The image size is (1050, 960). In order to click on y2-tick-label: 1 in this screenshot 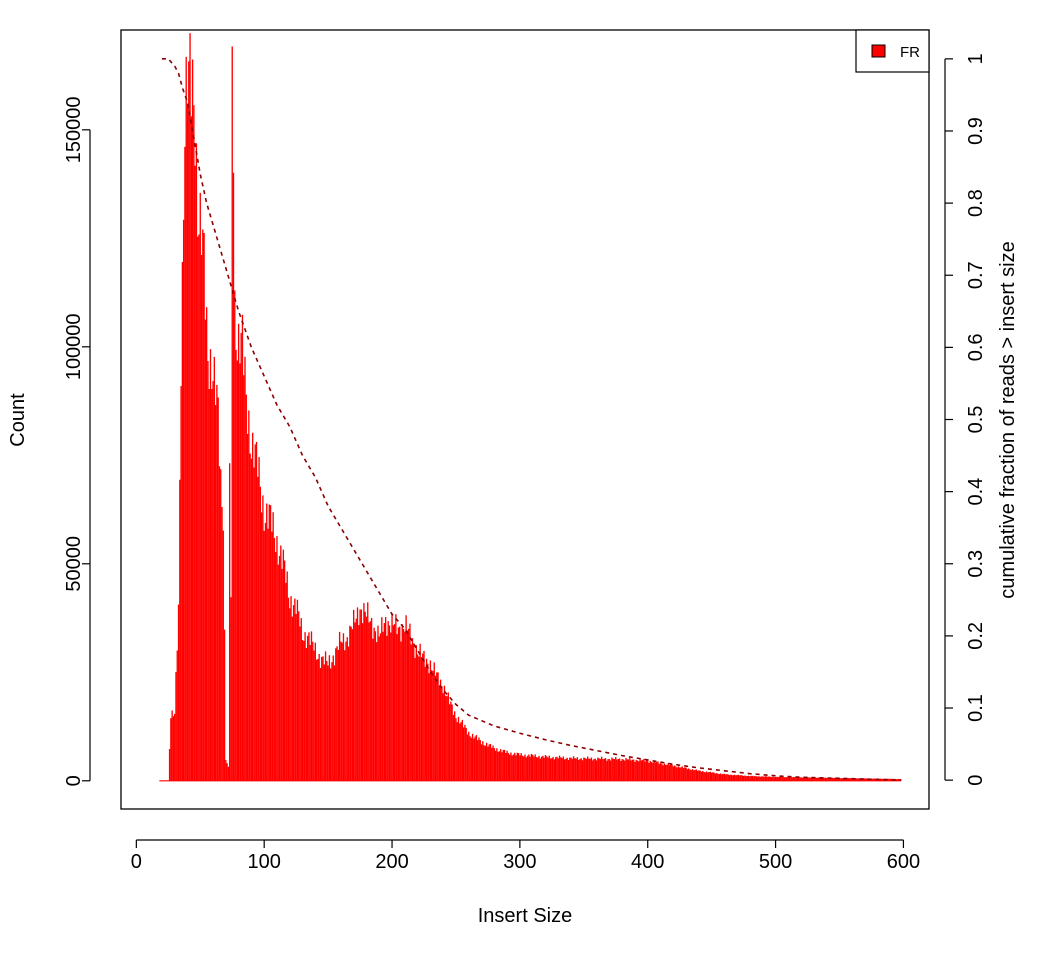, I will do `click(976, 58)`.